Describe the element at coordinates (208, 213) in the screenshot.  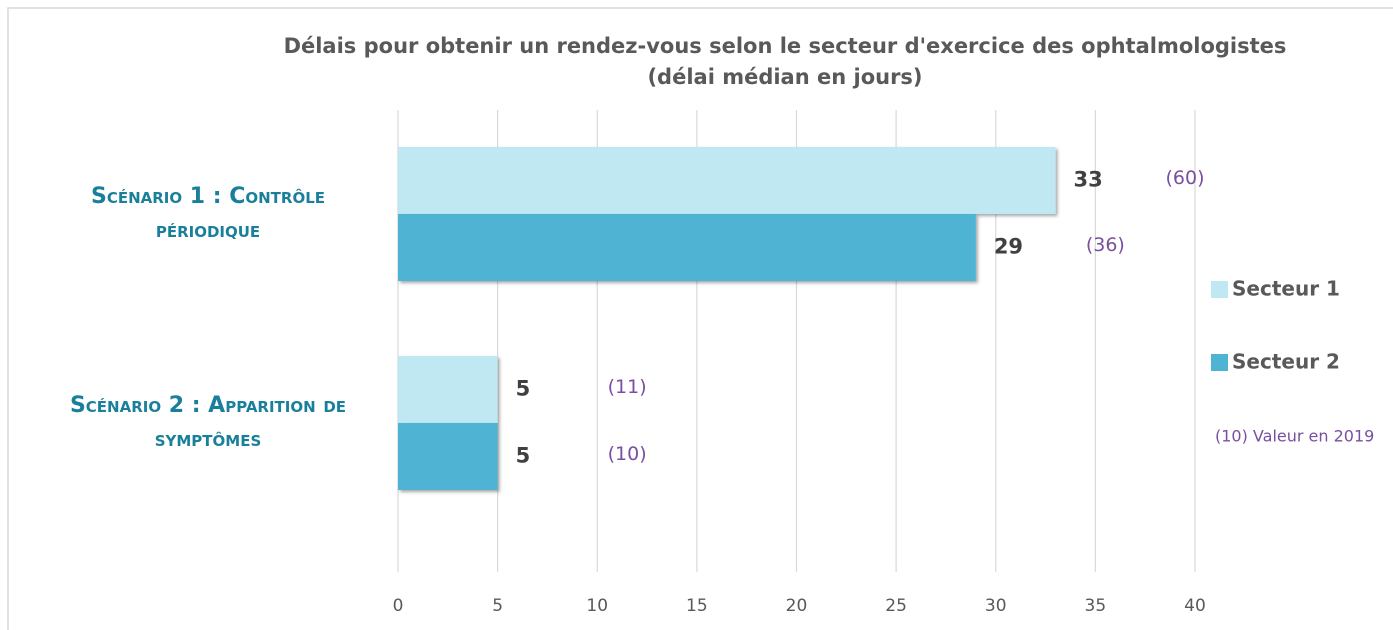
I see `category-label: Scénario 1 : Contrôle périodique` at that location.